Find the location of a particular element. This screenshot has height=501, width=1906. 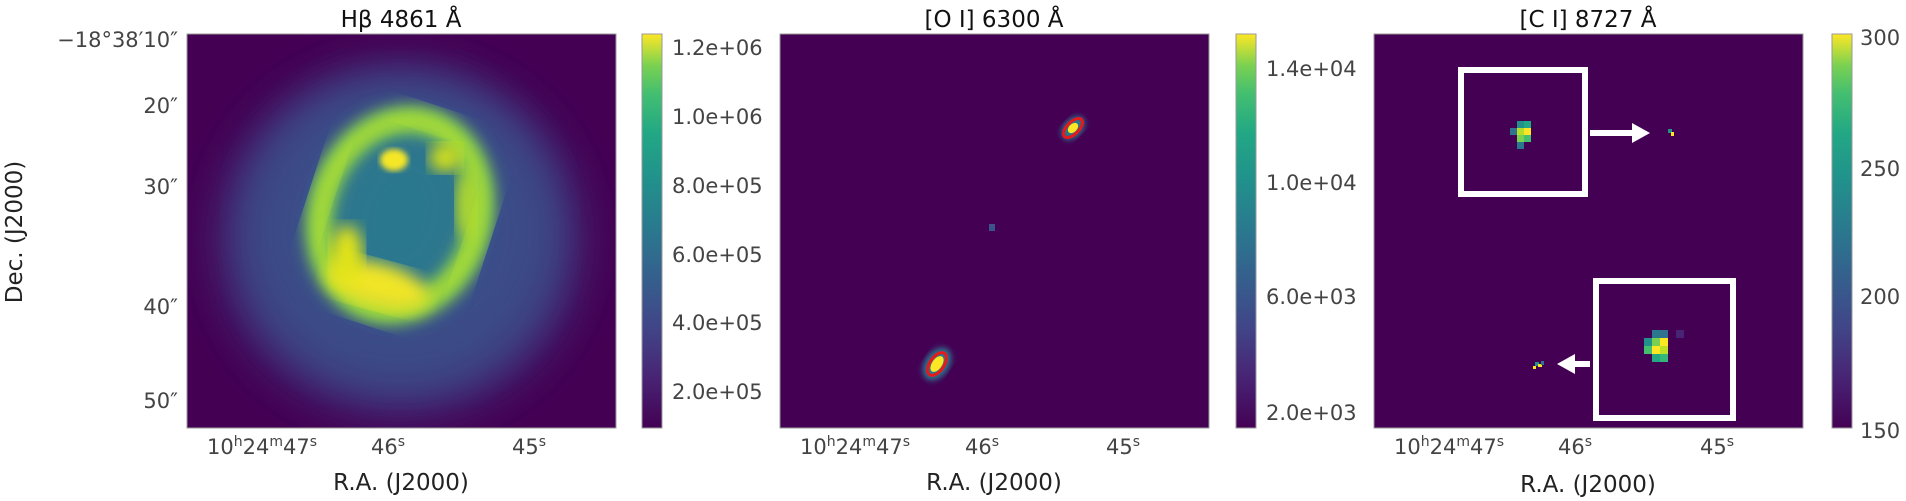

y-tick-label: 20″ is located at coordinates (160, 106).